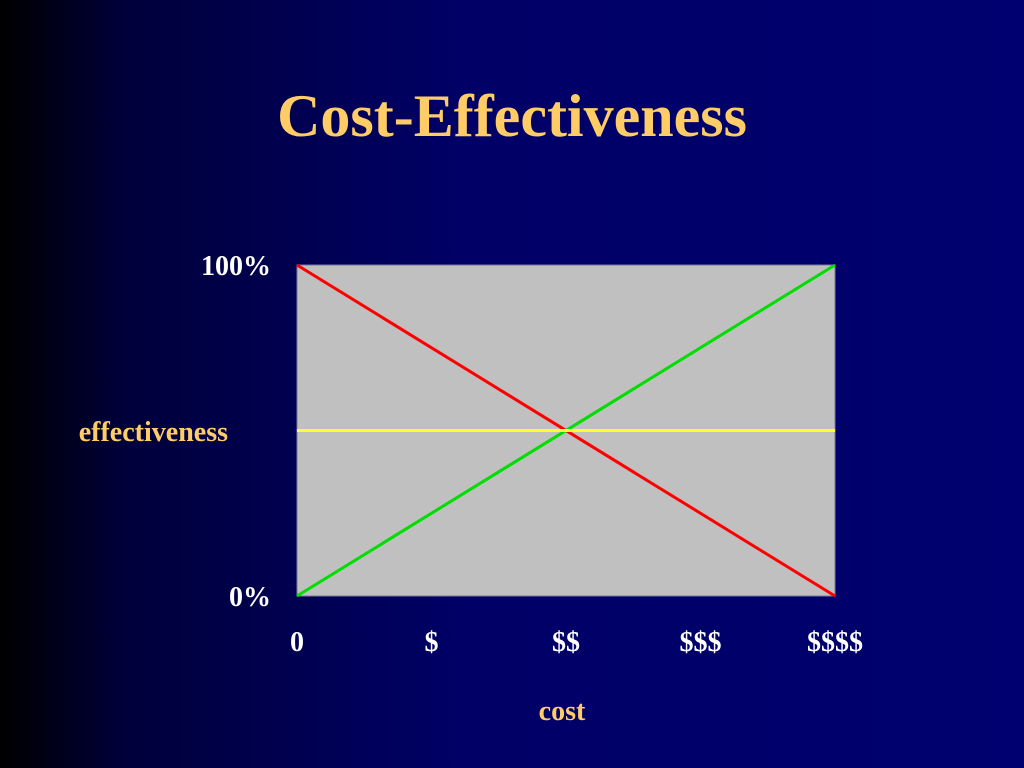 This screenshot has height=768, width=1024. Describe the element at coordinates (432, 642) in the screenshot. I see `x-tick-label: $` at that location.